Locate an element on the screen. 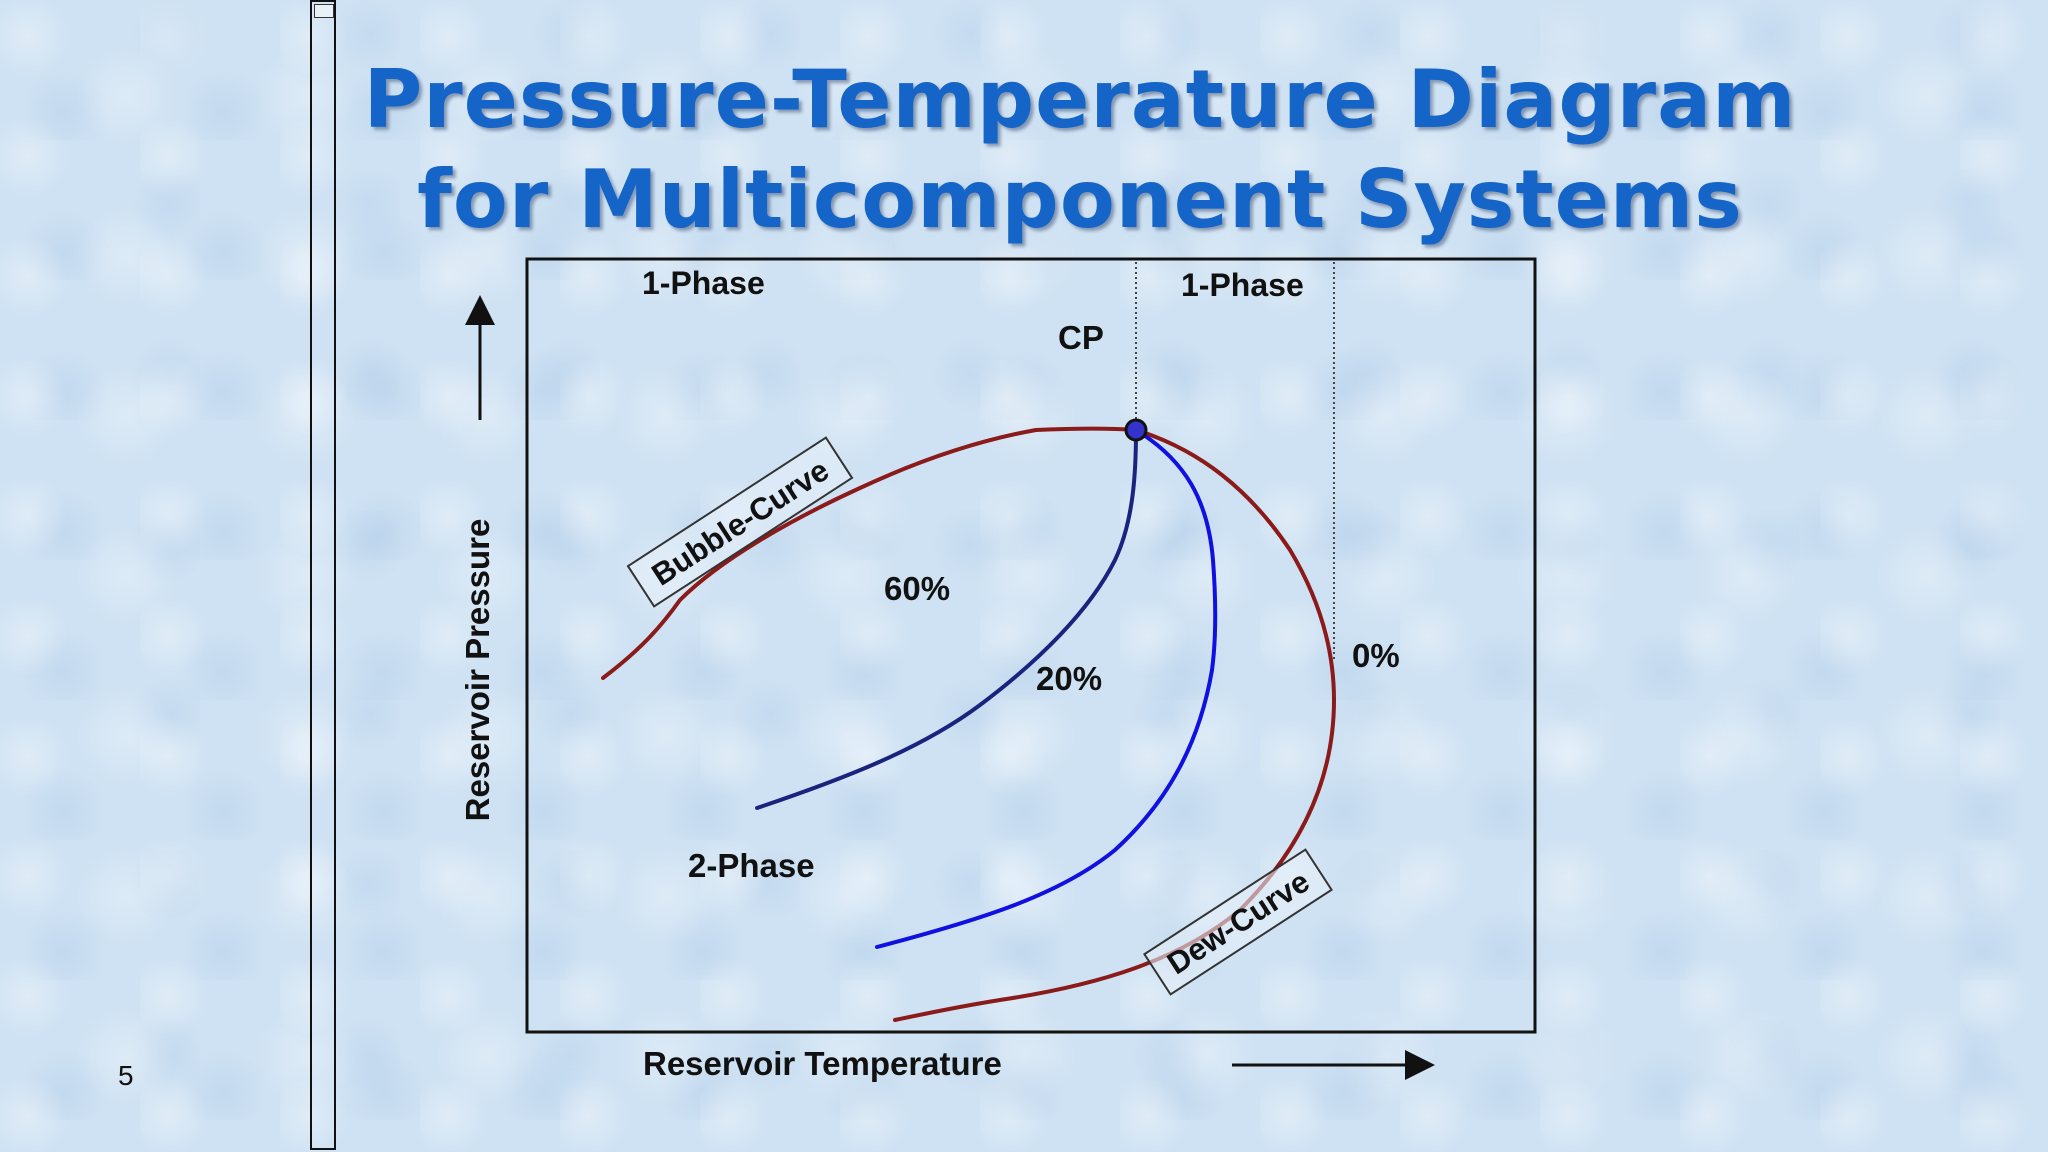  dew-curve-label-box is located at coordinates (1238, 922).